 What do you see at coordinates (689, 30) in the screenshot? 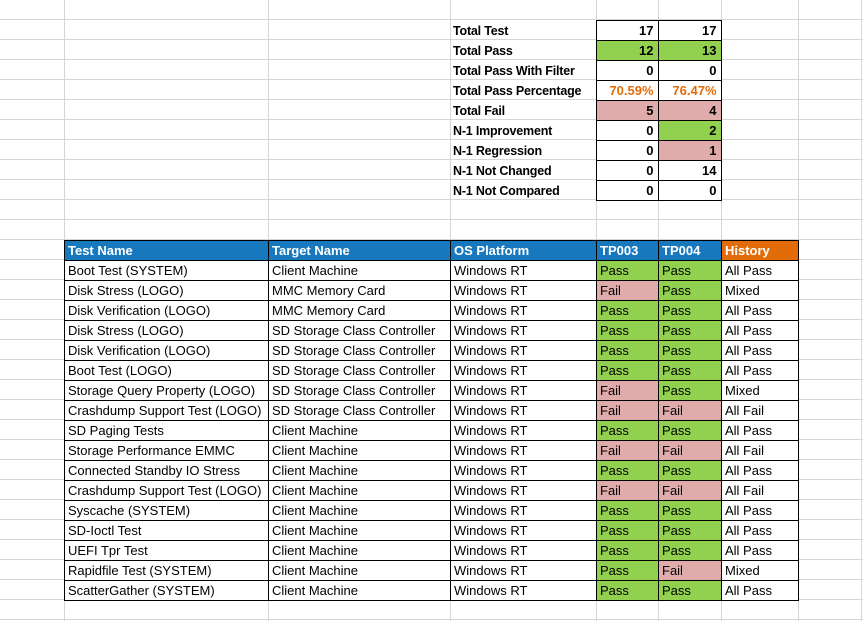
I see `summary-value-col2: 17` at bounding box center [689, 30].